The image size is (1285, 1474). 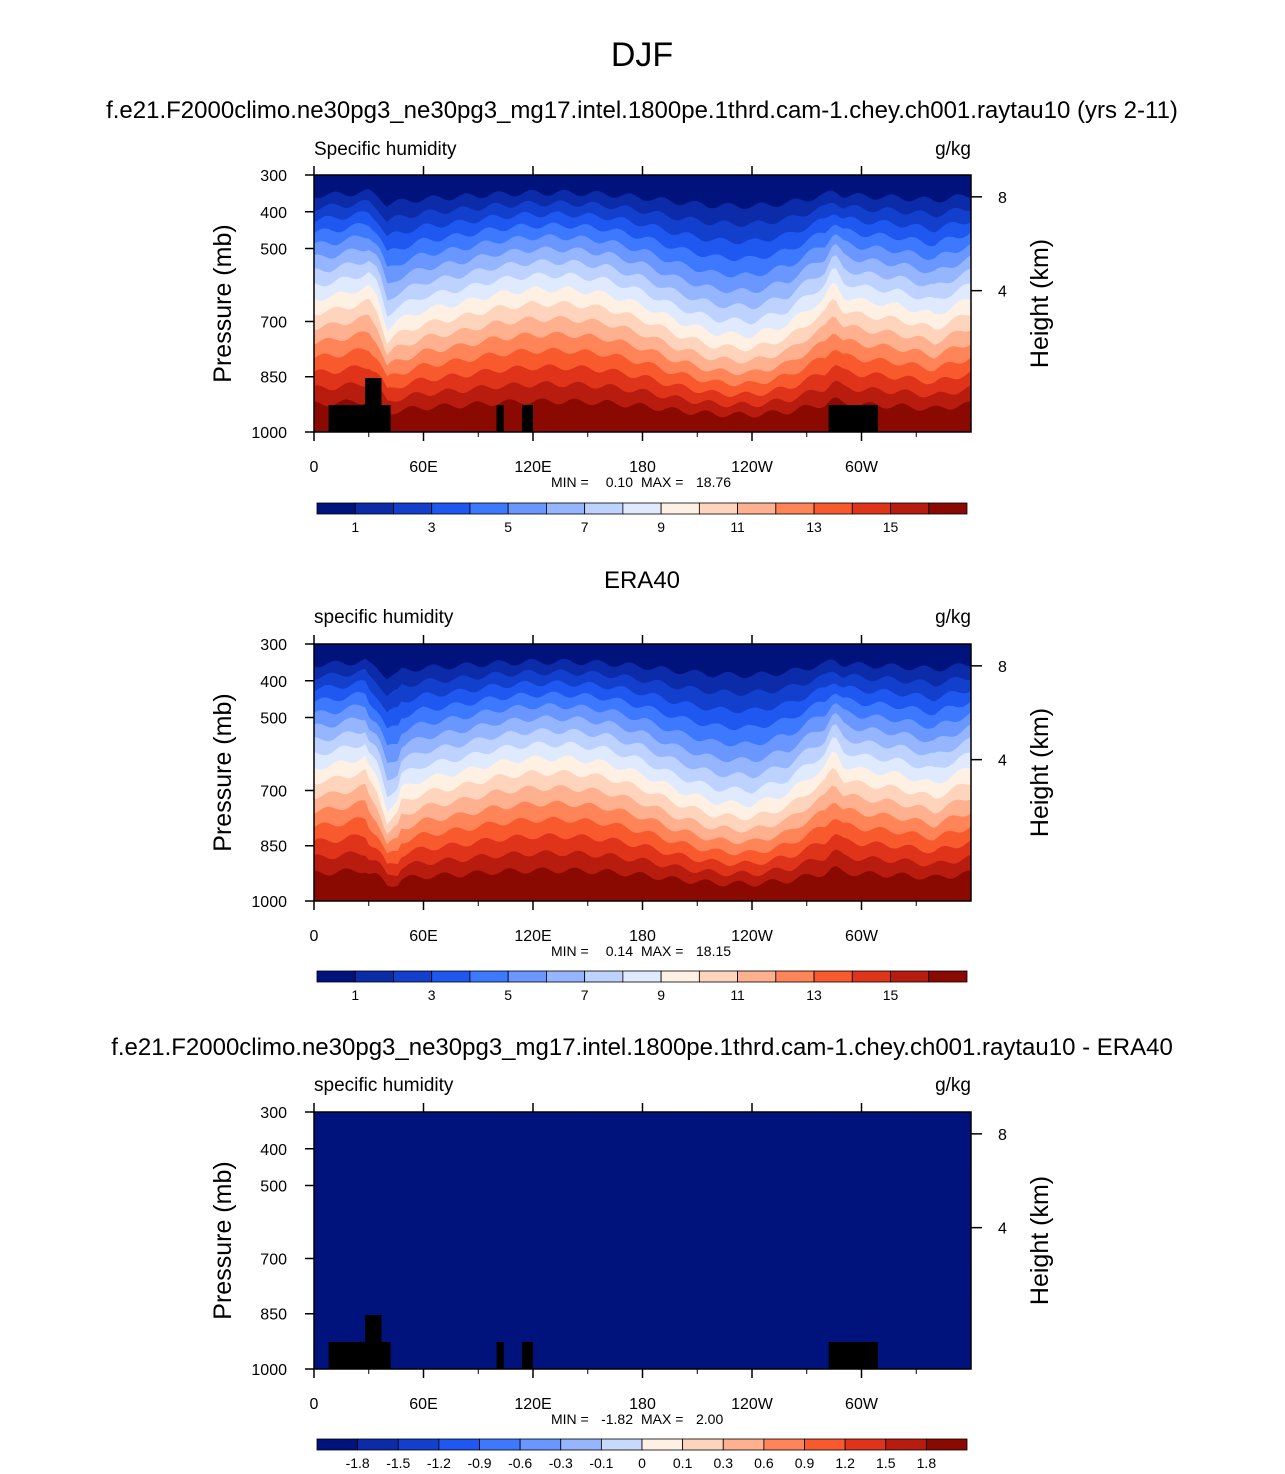 What do you see at coordinates (384, 1085) in the screenshot?
I see `variable-label: specific humidity` at bounding box center [384, 1085].